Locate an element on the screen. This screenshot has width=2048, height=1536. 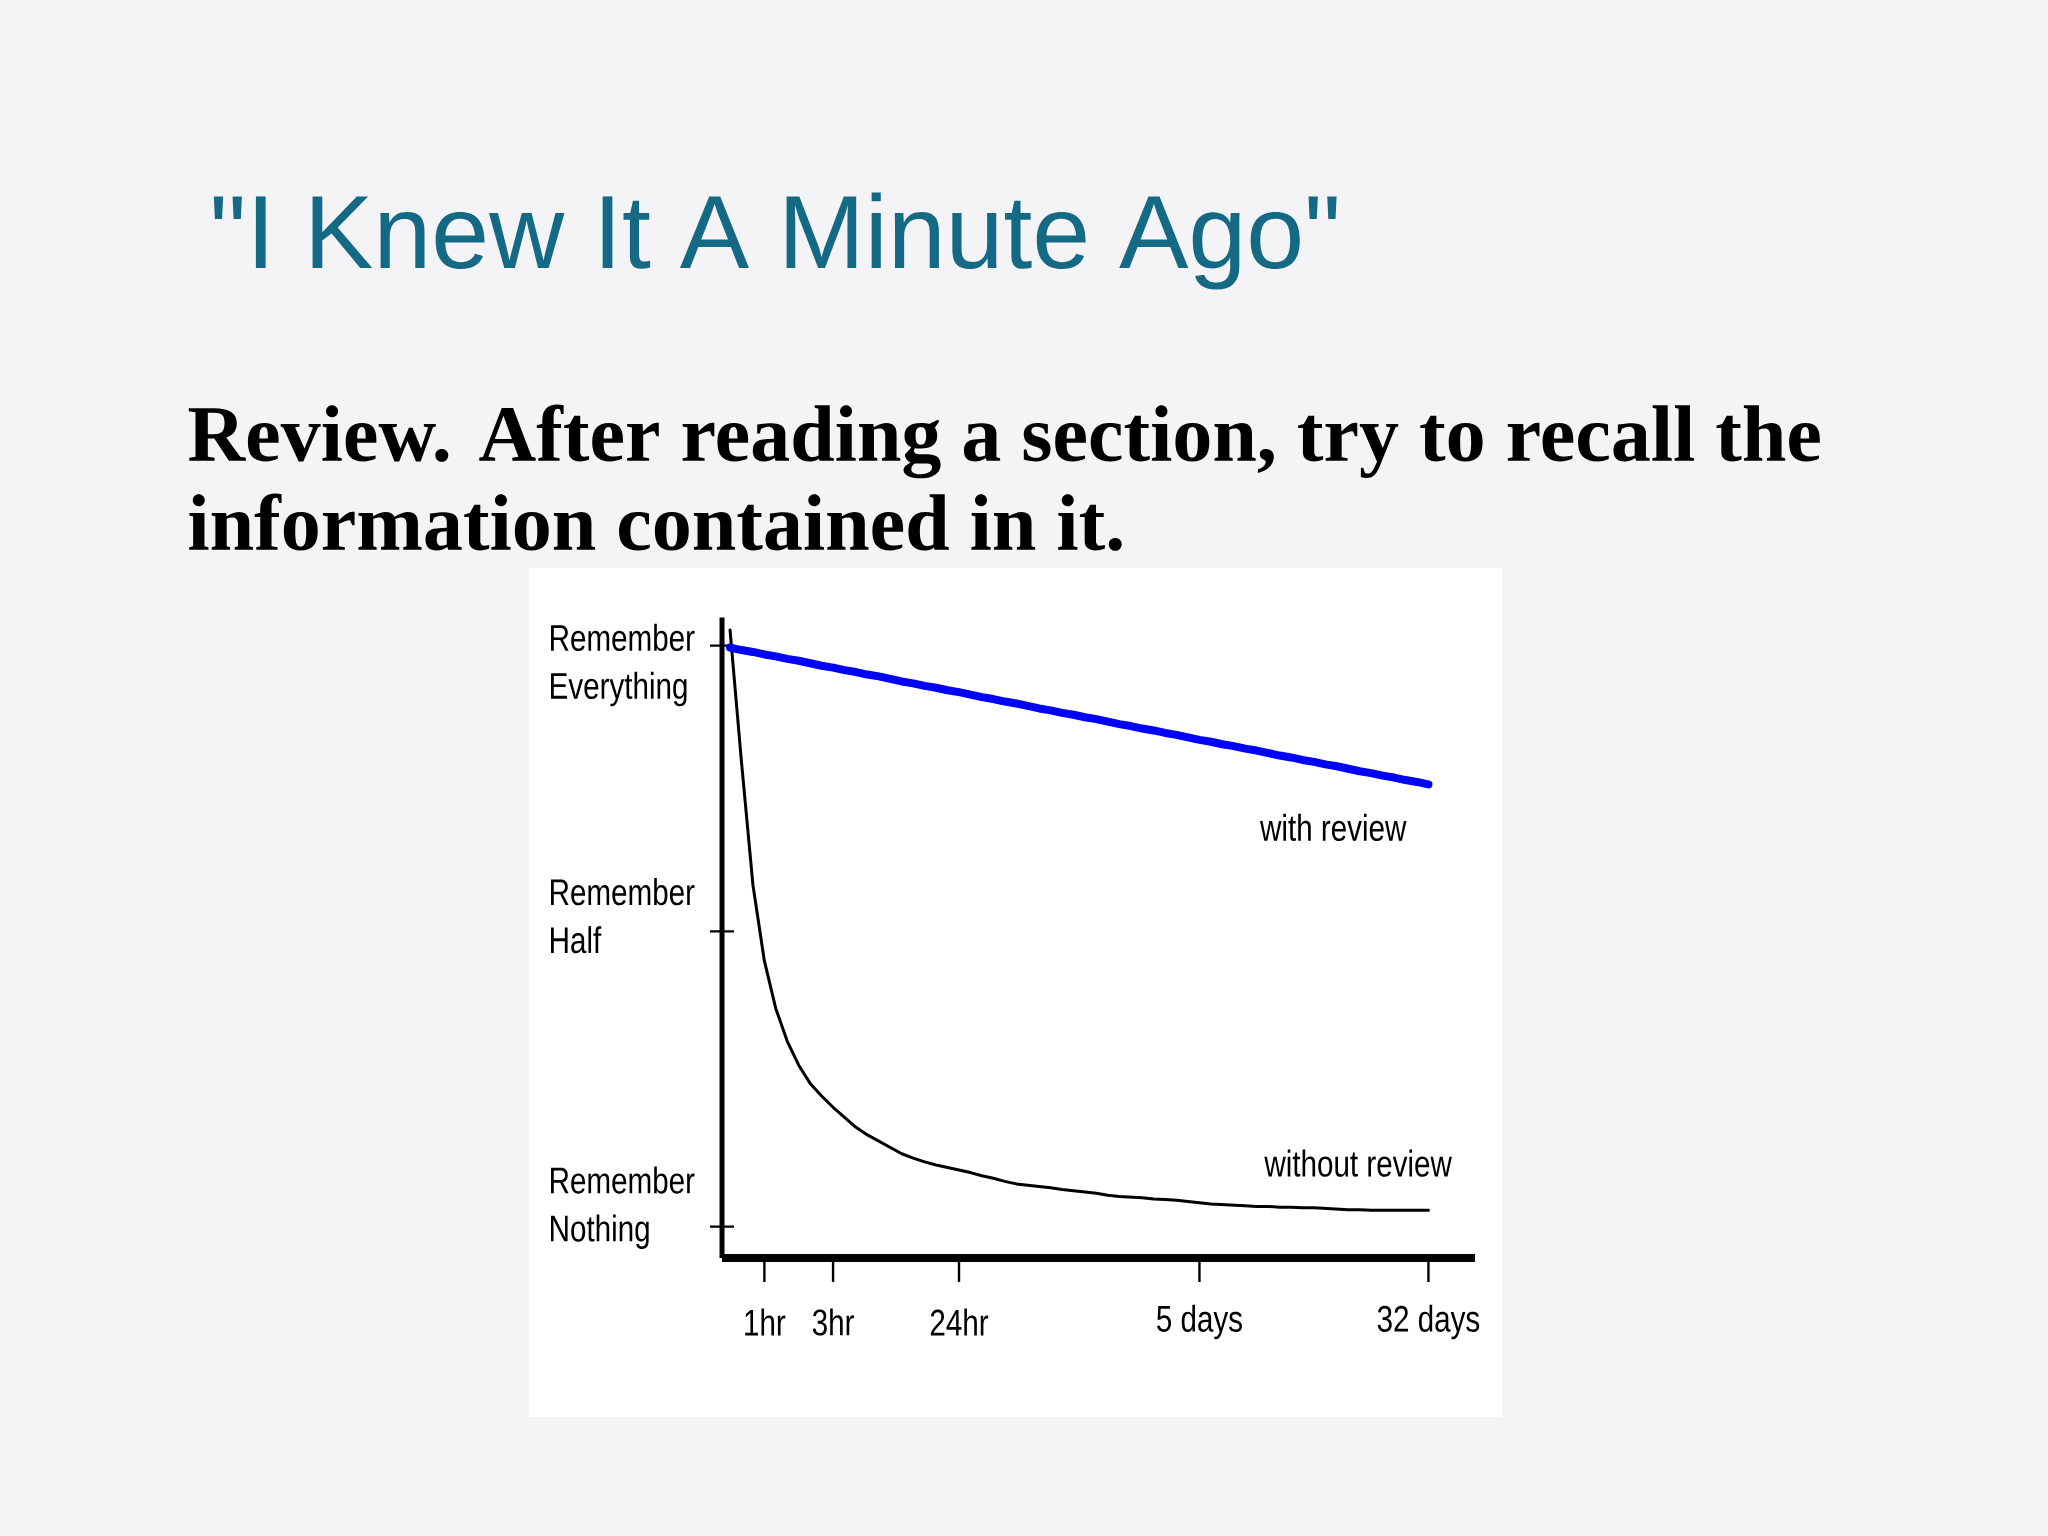
series-label: without review is located at coordinates (1358, 1163).